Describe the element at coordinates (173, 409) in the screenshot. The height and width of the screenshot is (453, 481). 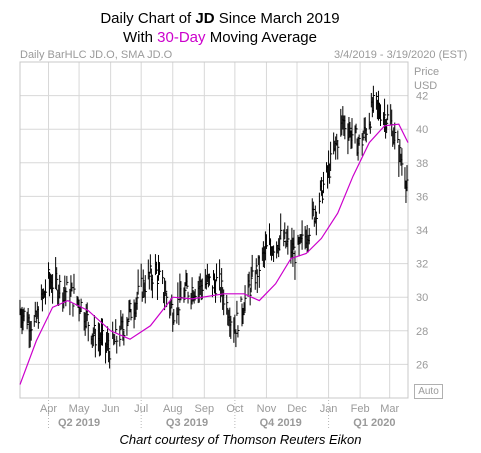
I see `x-tick-label: Aug` at that location.